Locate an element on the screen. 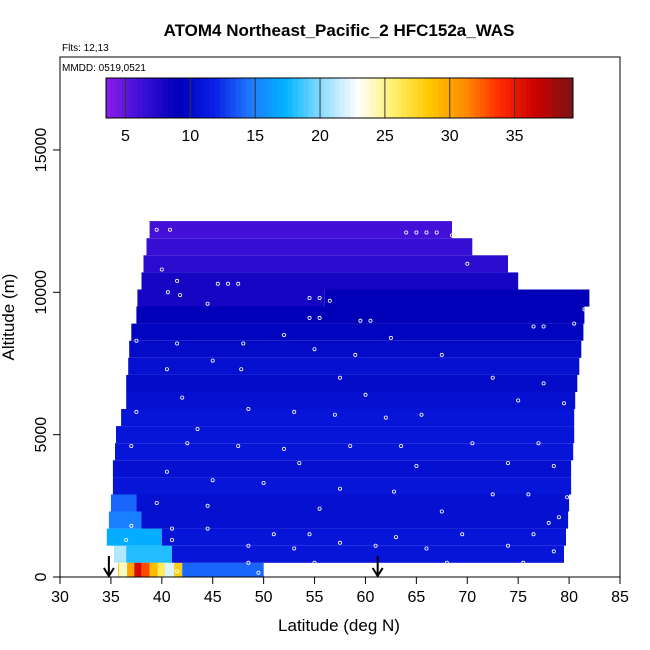  colorbar-tick-label: 25 is located at coordinates (385, 136).